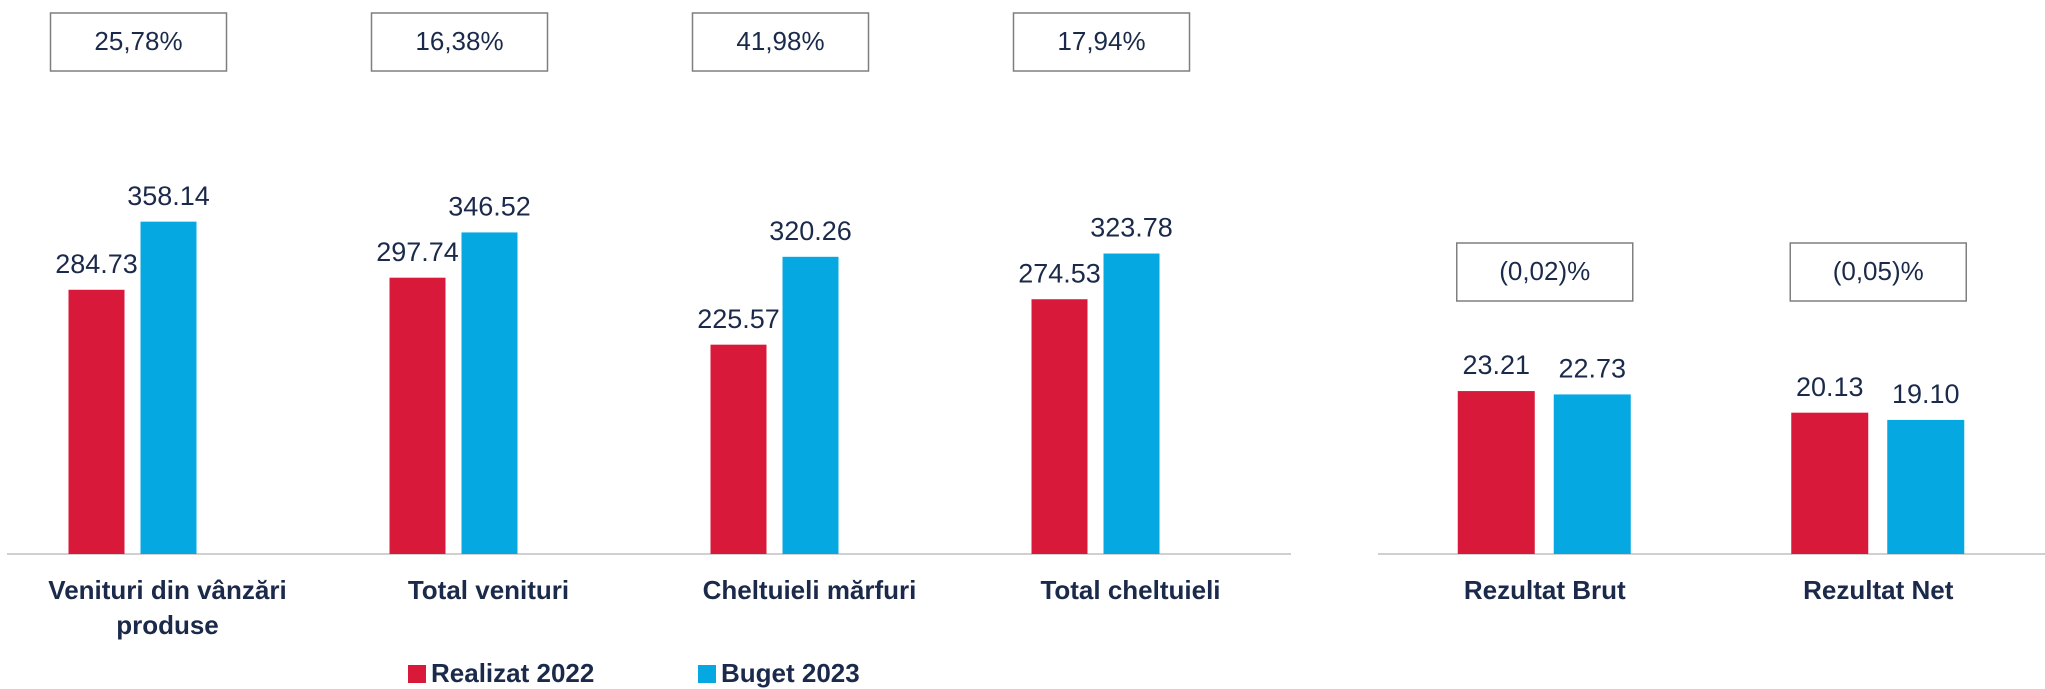 The image size is (2045, 689). I want to click on data-label: 320.26, so click(810, 231).